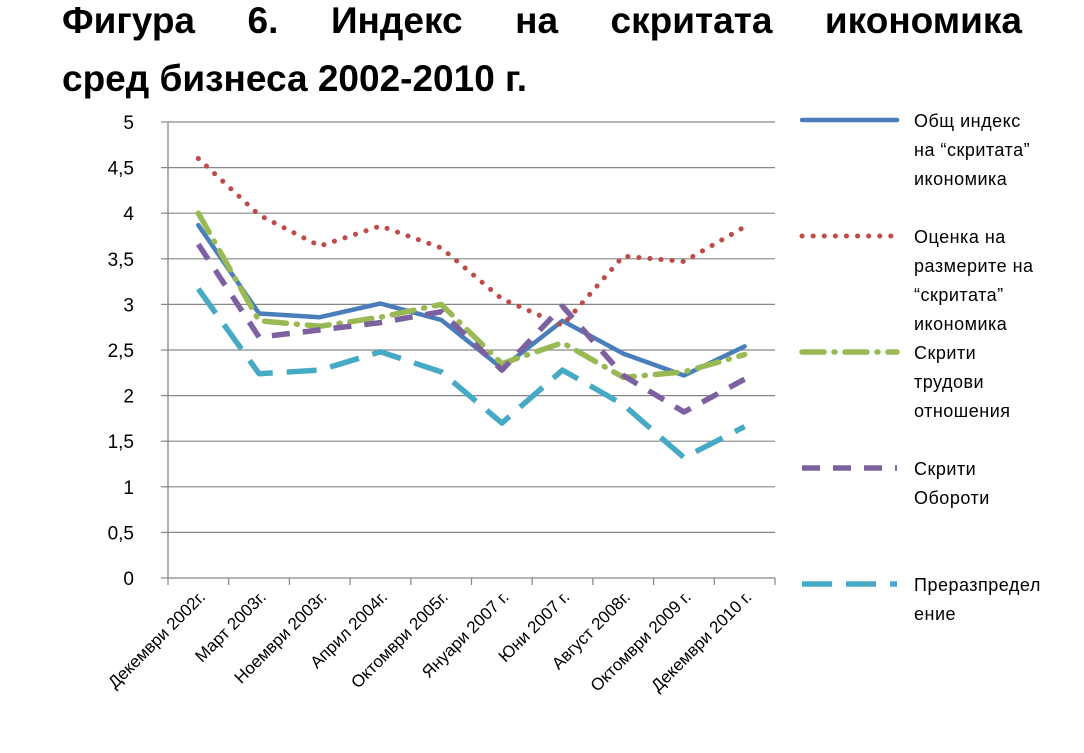 The image size is (1084, 753). I want to click on legend-label: на “скритата”, so click(972, 150).